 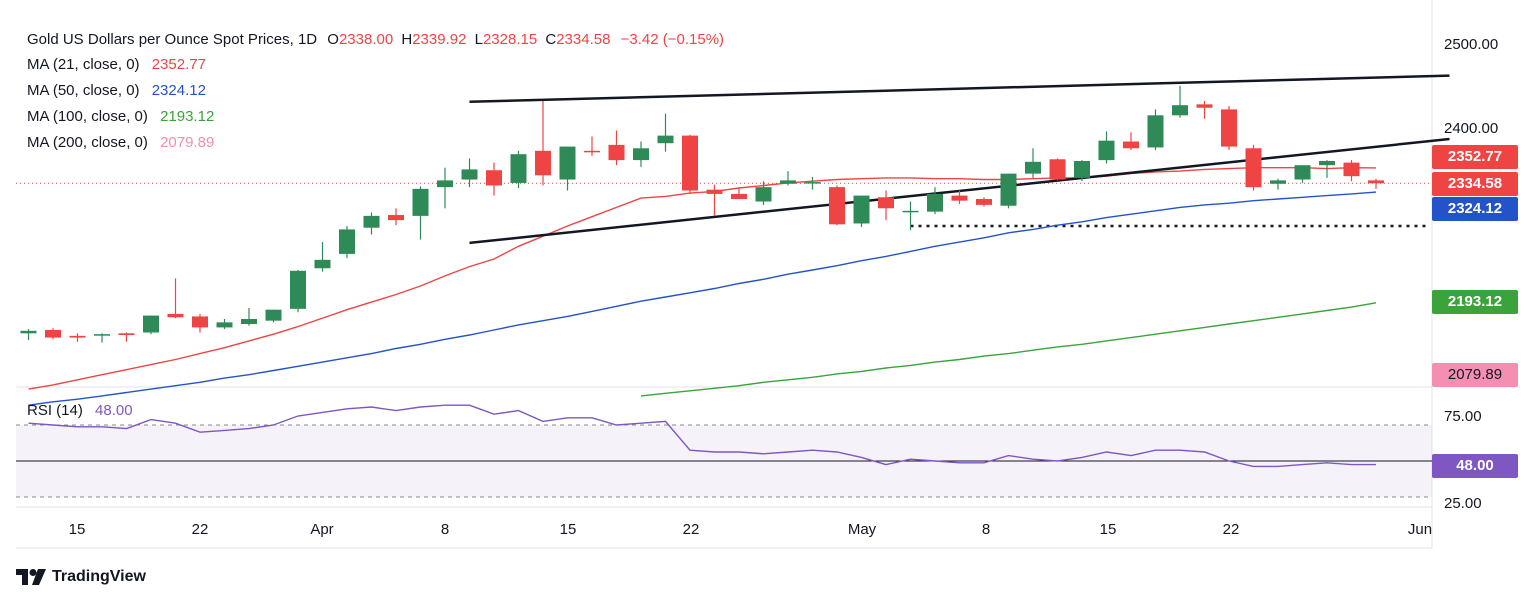 I want to click on ma21-price-badge: 2352.77, so click(x=1475, y=157).